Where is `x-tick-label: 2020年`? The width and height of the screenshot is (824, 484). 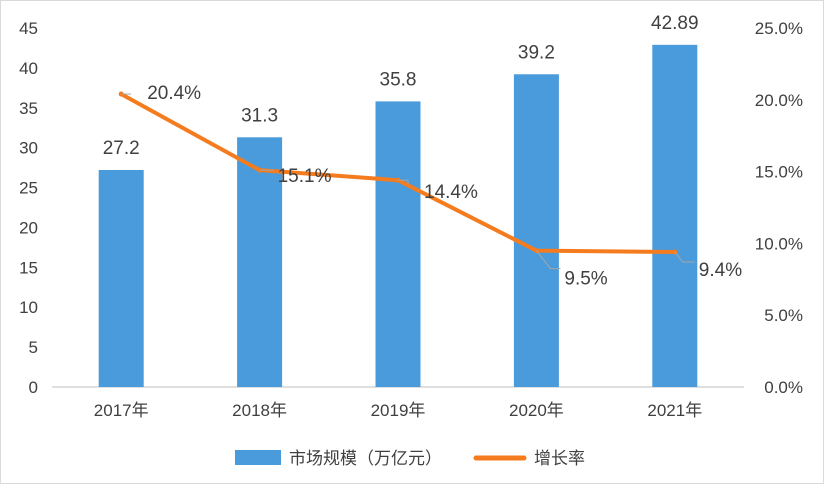 x-tick-label: 2020年 is located at coordinates (536, 410).